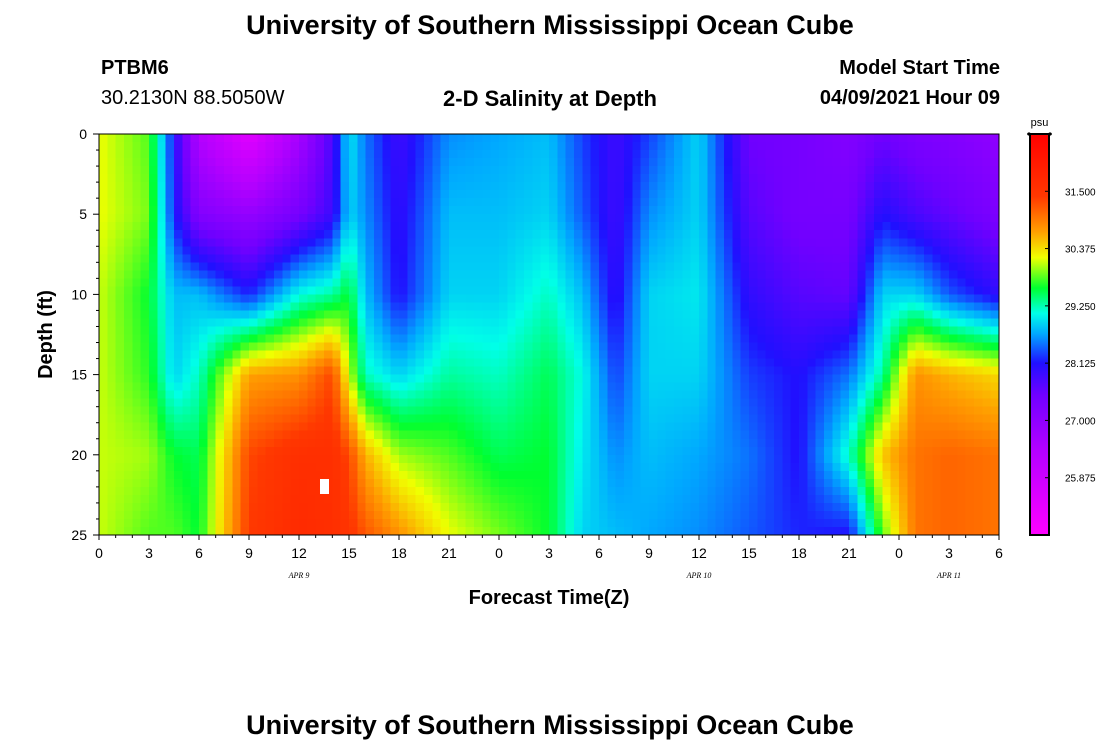 This screenshot has width=1100, height=750. Describe the element at coordinates (549, 598) in the screenshot. I see `x-axis-title: Forecast Time(Z)` at that location.